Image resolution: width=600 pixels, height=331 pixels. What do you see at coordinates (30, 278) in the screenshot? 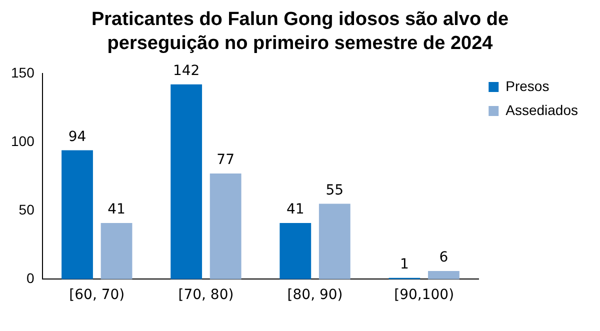
I see `y-tick-label: 0` at bounding box center [30, 278].